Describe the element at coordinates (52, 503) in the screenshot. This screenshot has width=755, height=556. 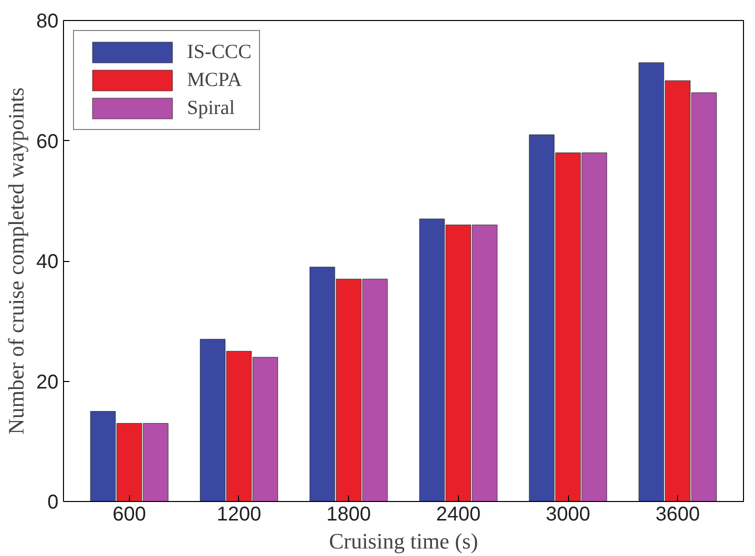
I see `y-tick-label: 0` at that location.